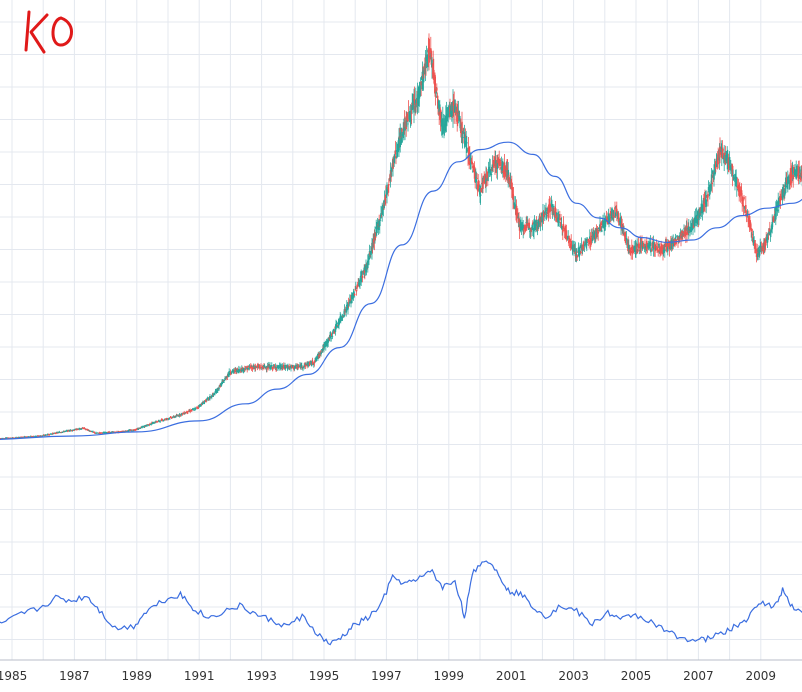  I want to click on x-tick-label: 1997, so click(386, 676).